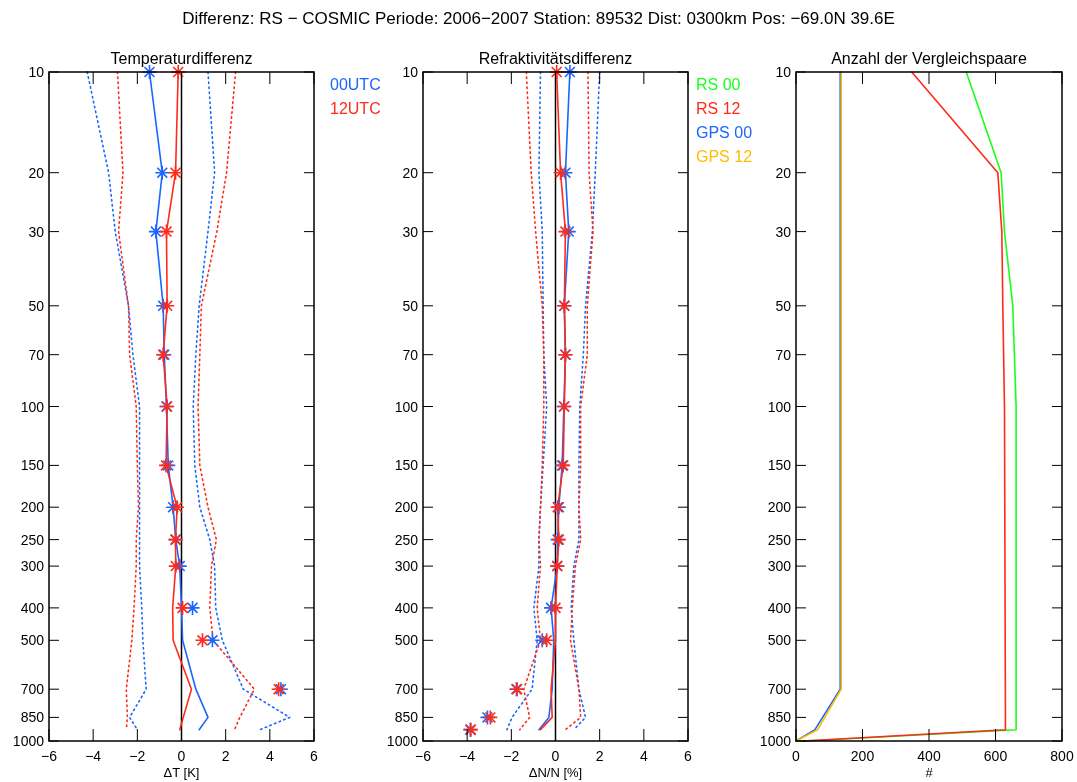 The height and width of the screenshot is (782, 1077). What do you see at coordinates (1062, 756) in the screenshot?
I see `x-tick-label: 800` at bounding box center [1062, 756].